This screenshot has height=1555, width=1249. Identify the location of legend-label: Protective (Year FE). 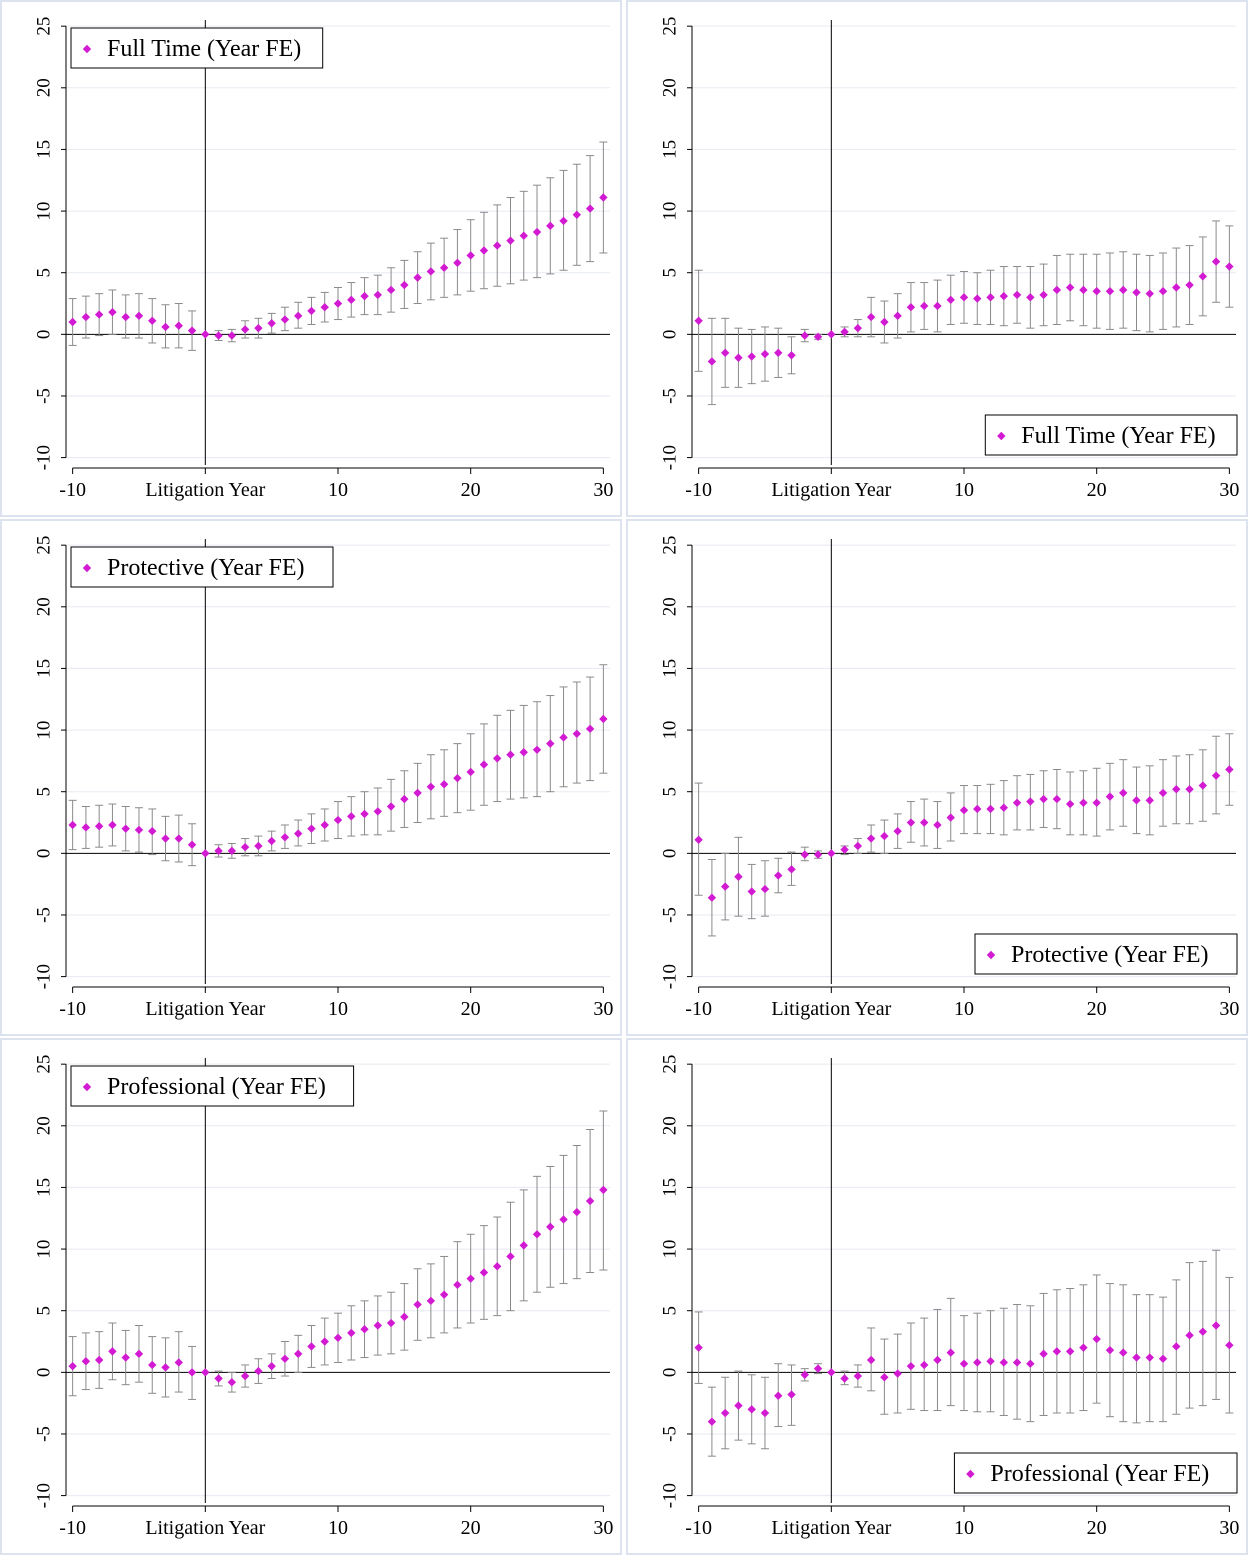
(1110, 955).